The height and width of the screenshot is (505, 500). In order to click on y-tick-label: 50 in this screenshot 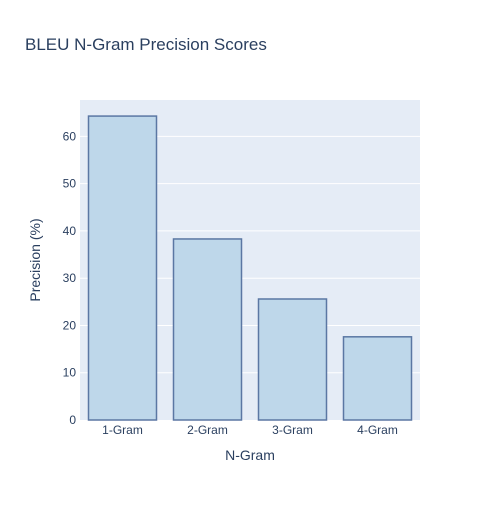, I will do `click(70, 184)`.